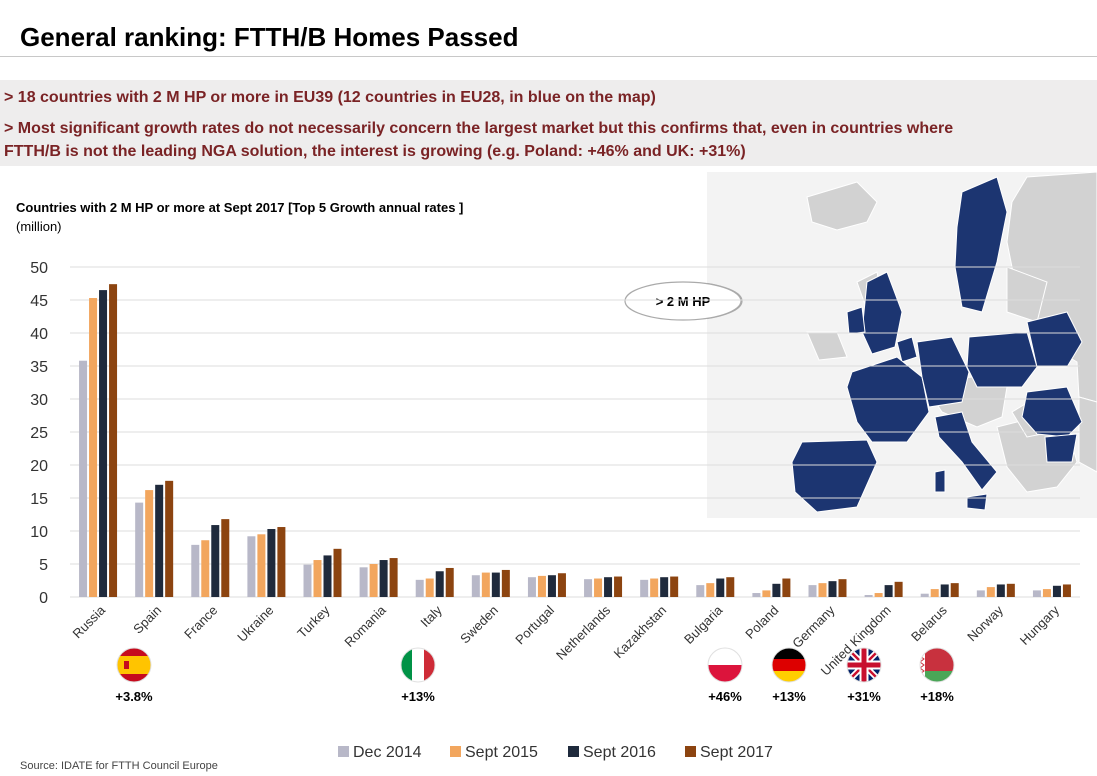  I want to click on bar-russia-sept-2015, so click(93, 447).